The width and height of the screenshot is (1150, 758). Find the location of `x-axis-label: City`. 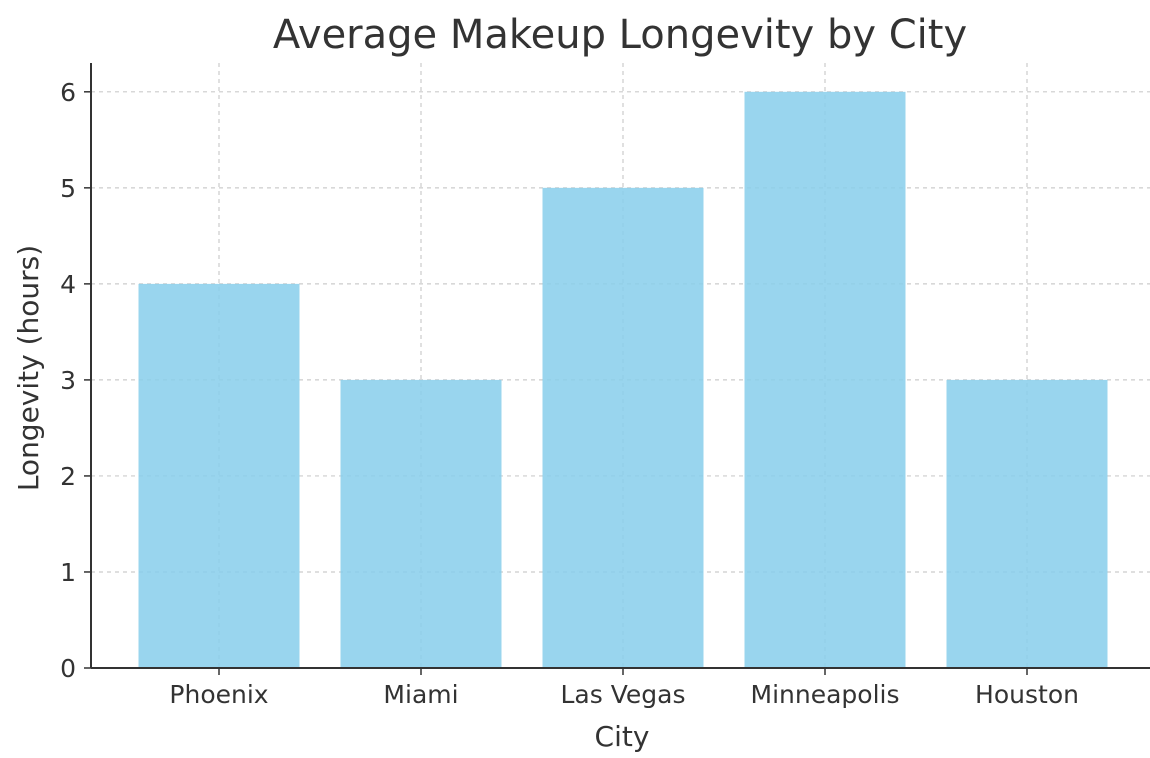

x-axis-label: City is located at coordinates (622, 736).